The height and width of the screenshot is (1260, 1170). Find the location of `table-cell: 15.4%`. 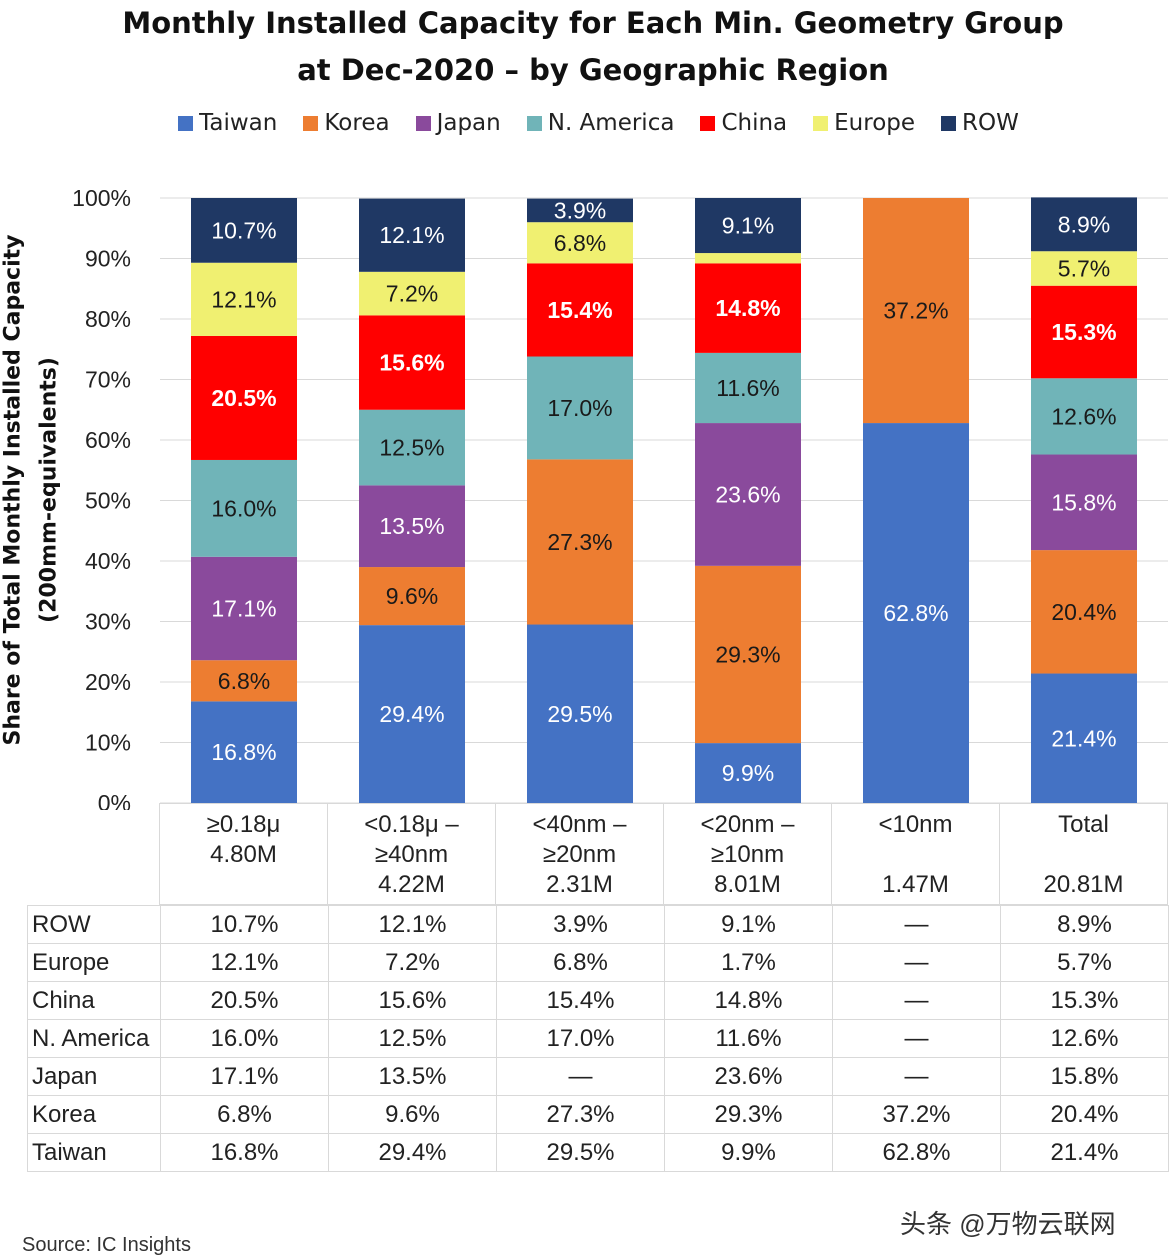

table-cell: 15.4% is located at coordinates (580, 1000).